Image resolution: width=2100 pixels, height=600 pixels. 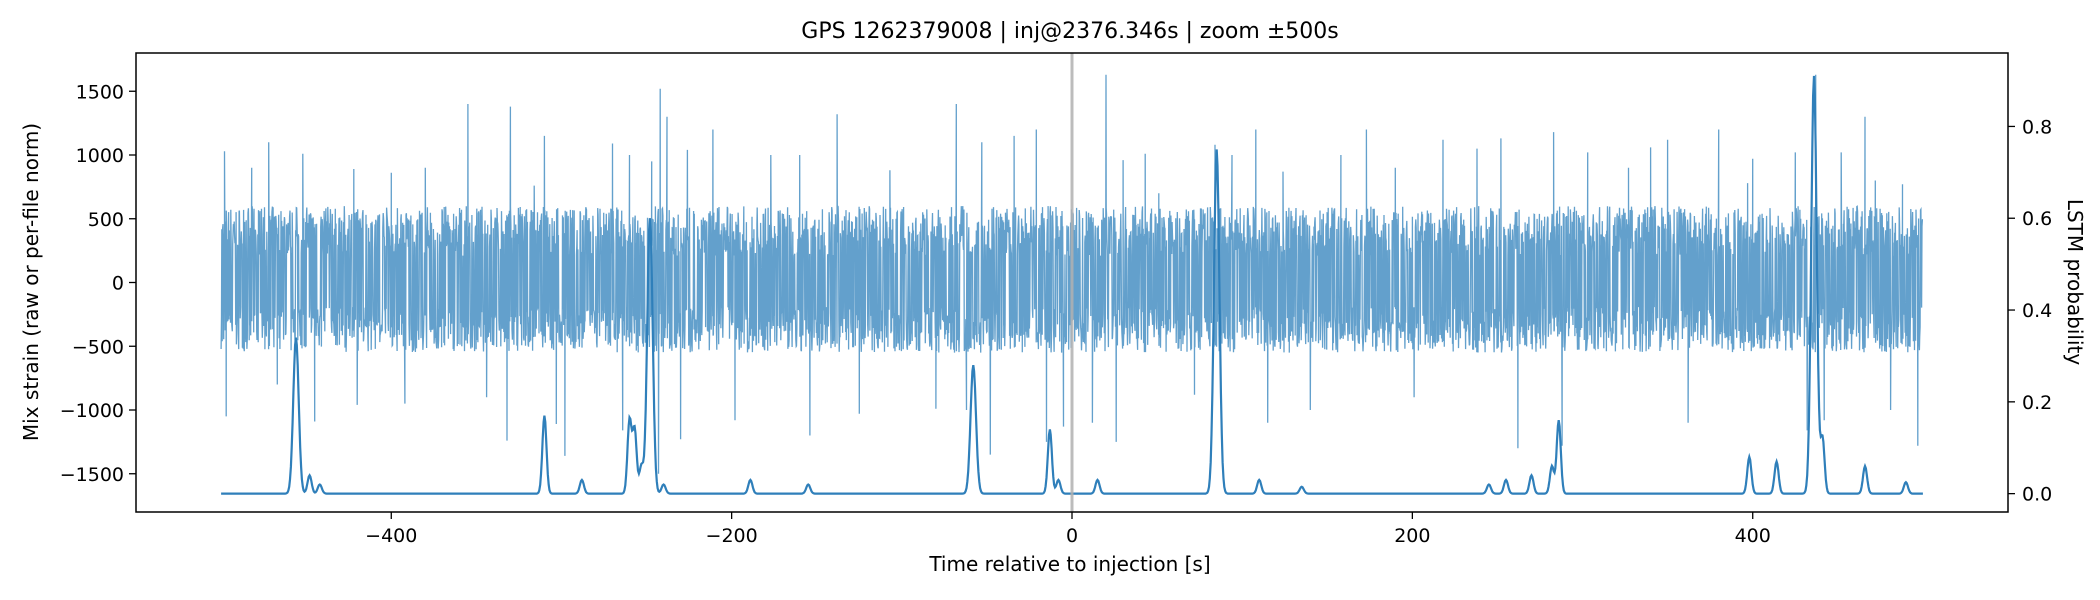 What do you see at coordinates (100, 92) in the screenshot?
I see `y-left-tick-label: 1500` at bounding box center [100, 92].